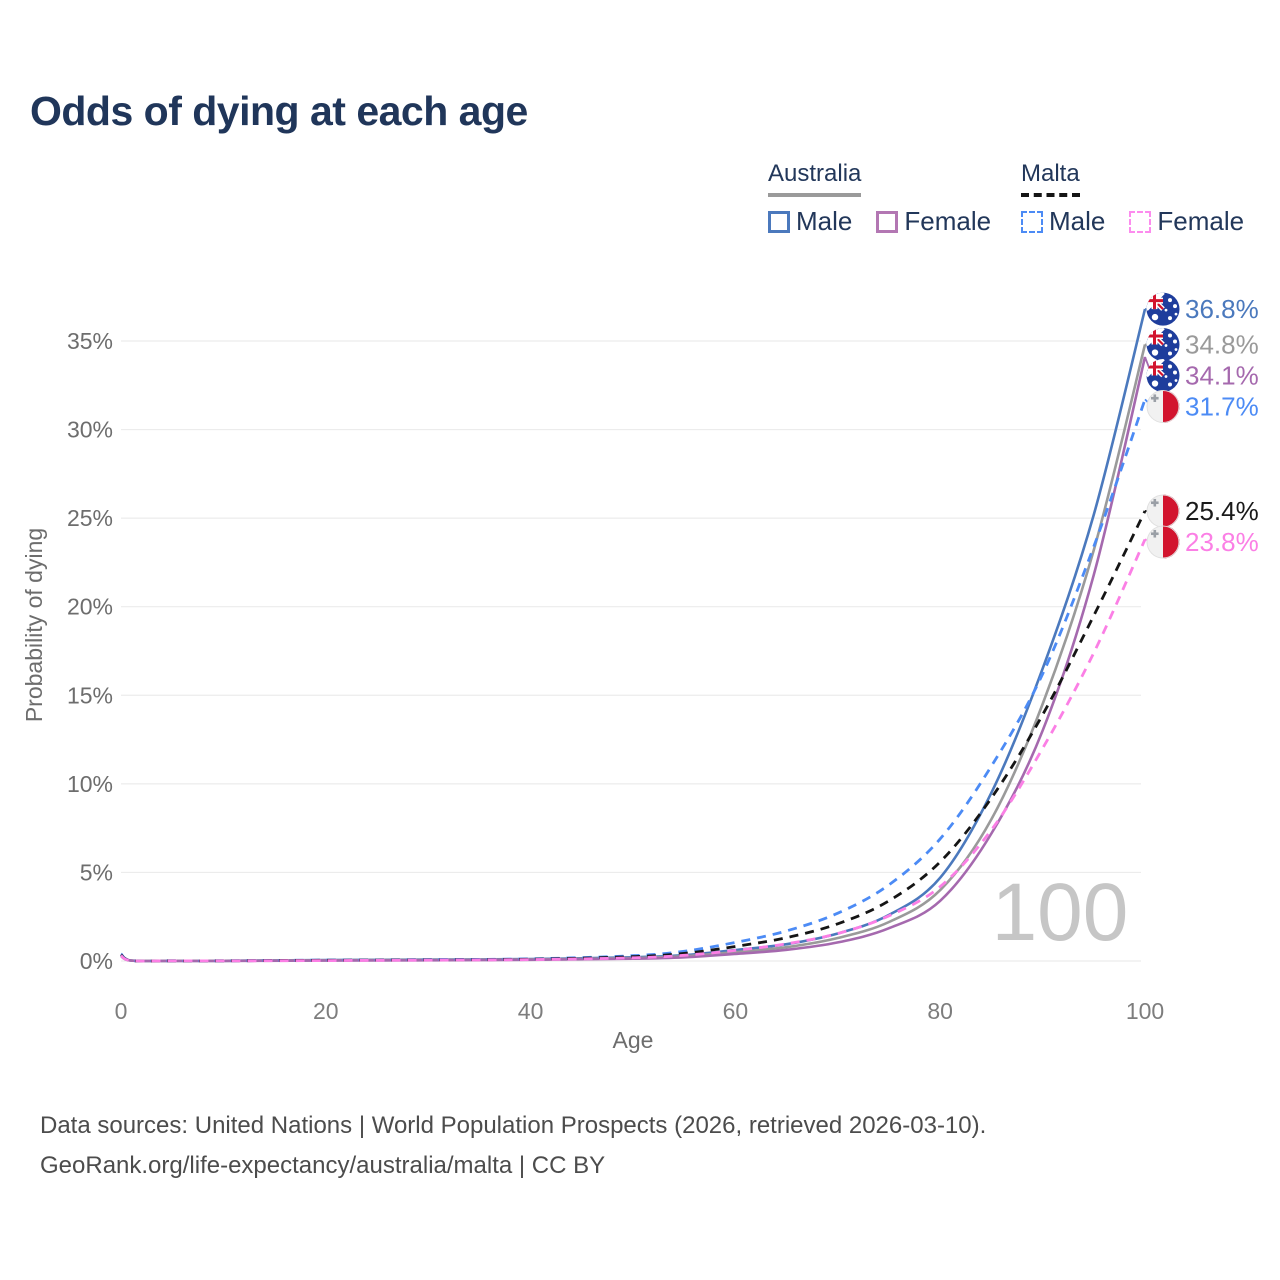 This screenshot has height=1280, width=1280. Describe the element at coordinates (940, 1011) in the screenshot. I see `x-tick-label-80: 80` at that location.